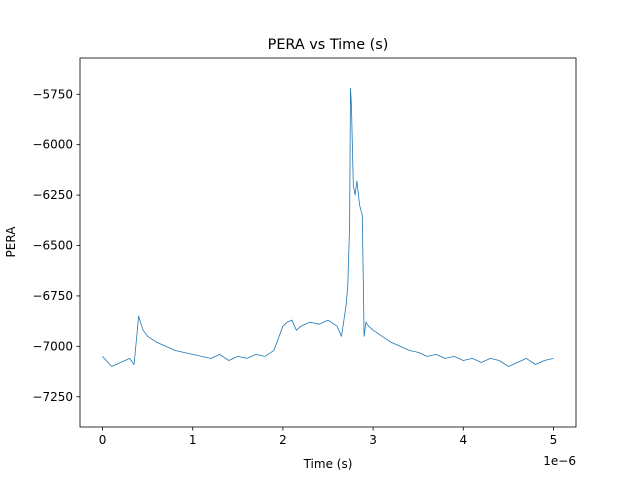 The image size is (640, 480). Describe the element at coordinates (52, 246) in the screenshot. I see `y-tick-label-3: −6500` at that location.